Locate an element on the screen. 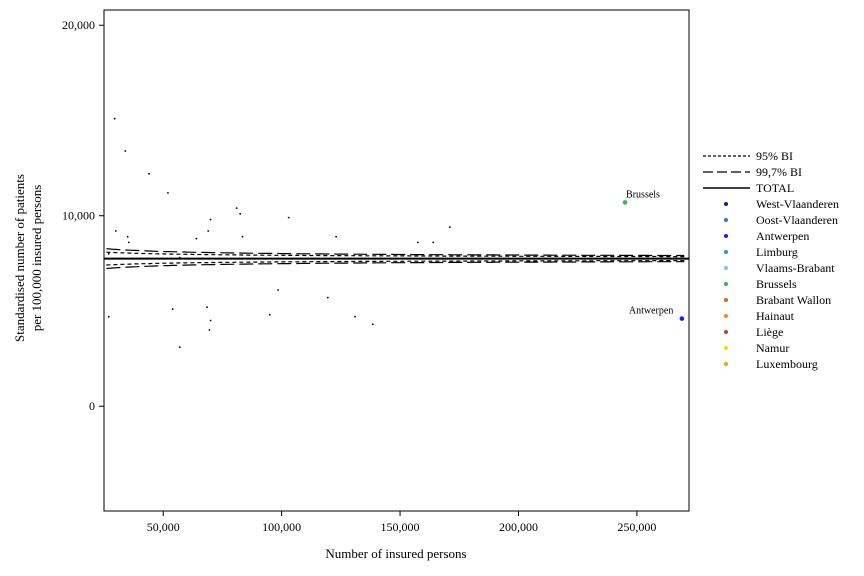  ci997-upper-curve is located at coordinates (395, 252).